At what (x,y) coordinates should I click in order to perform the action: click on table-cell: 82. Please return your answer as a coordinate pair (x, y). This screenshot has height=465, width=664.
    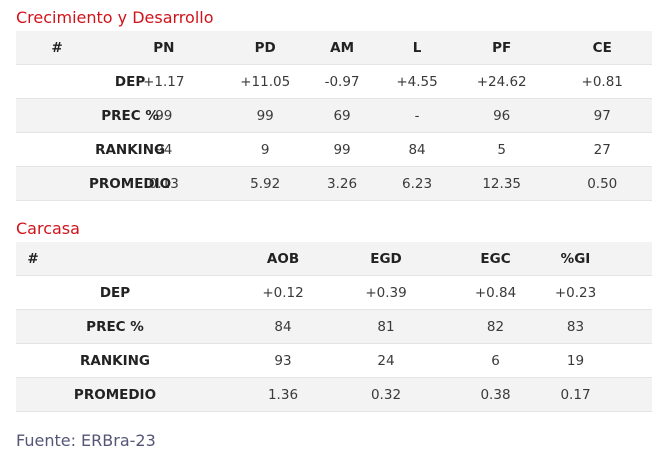
    Looking at the image, I should click on (540, 326).